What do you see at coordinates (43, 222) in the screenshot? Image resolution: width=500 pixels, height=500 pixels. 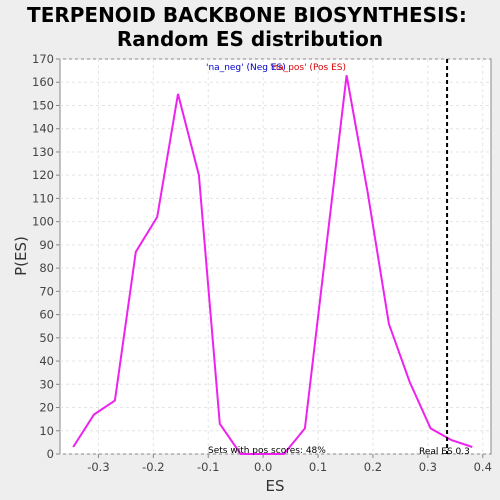 I see `y-tick-label: 100` at bounding box center [43, 222].